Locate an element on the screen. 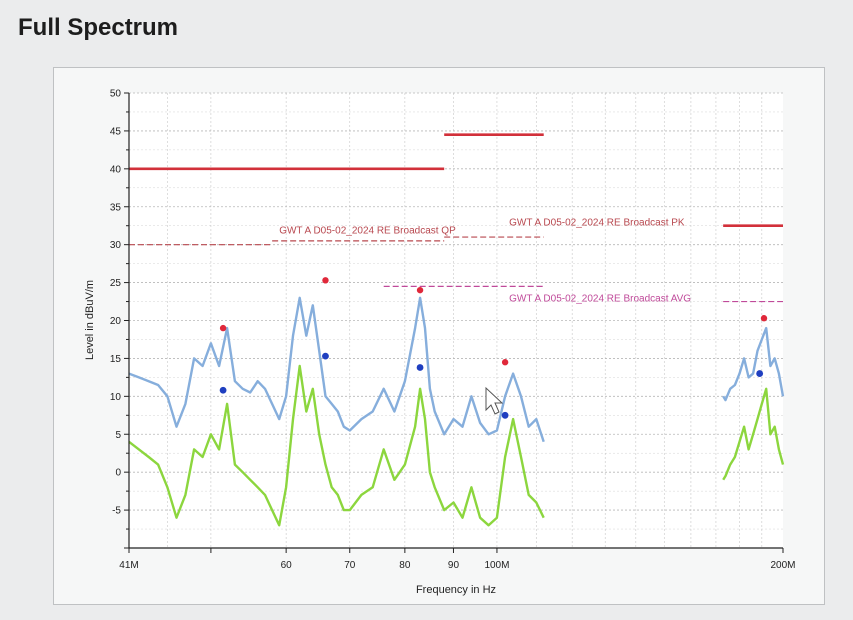  markers is located at coordinates (493, 348).